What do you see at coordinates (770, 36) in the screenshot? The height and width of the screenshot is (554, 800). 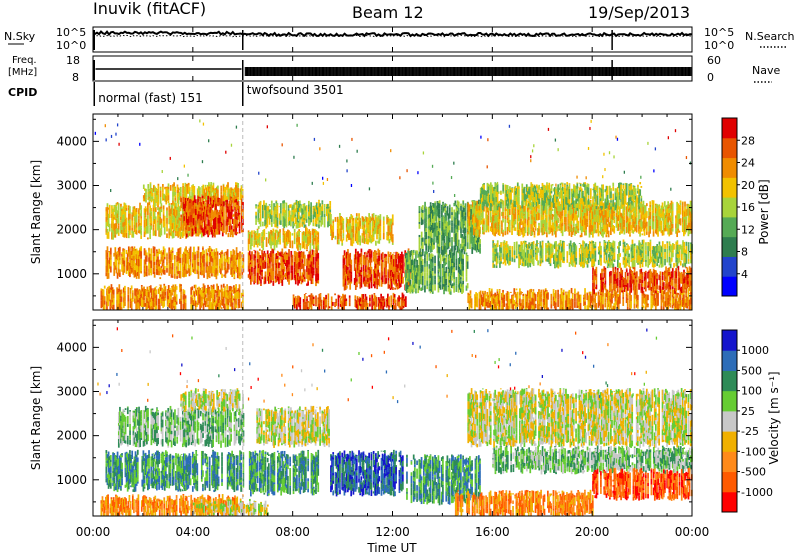 I see `nsearch-label: N.Search` at bounding box center [770, 36].